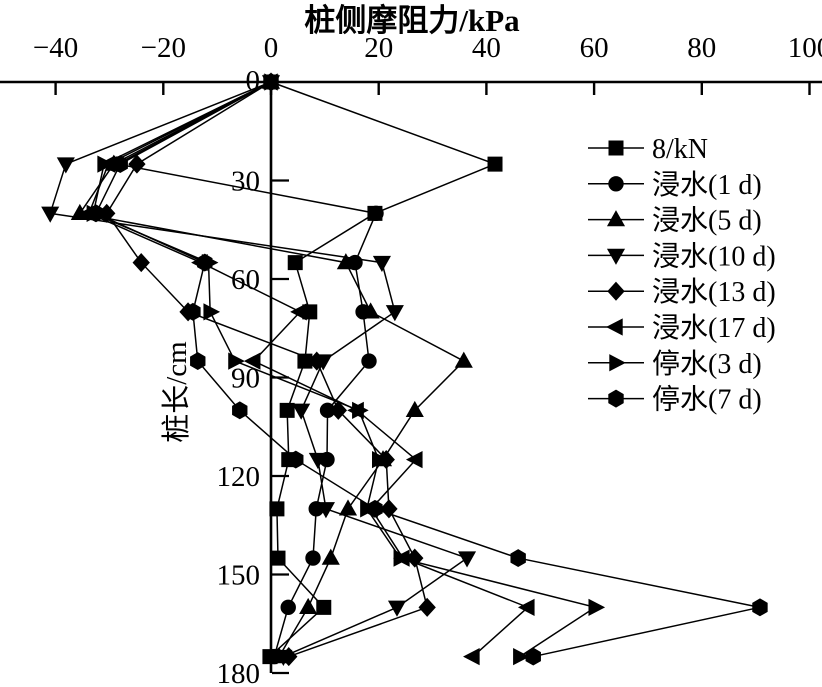  What do you see at coordinates (594, 48) in the screenshot?
I see `x-tick-label: 60` at bounding box center [594, 48].